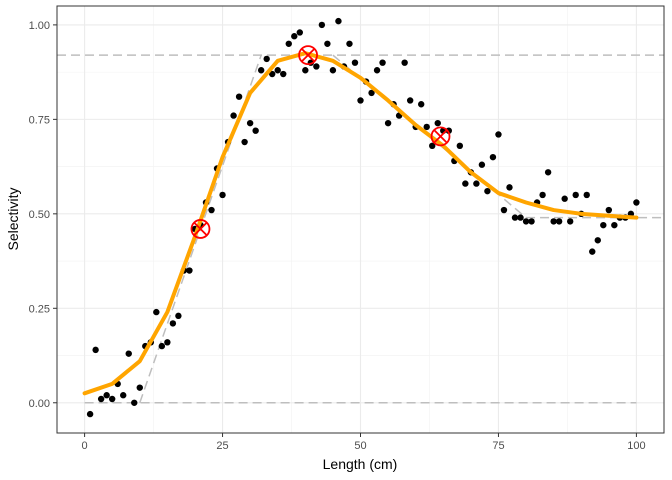 This screenshot has width=672, height=480. What do you see at coordinates (39, 26) in the screenshot?
I see `y-tick-label: 1.00` at bounding box center [39, 26].